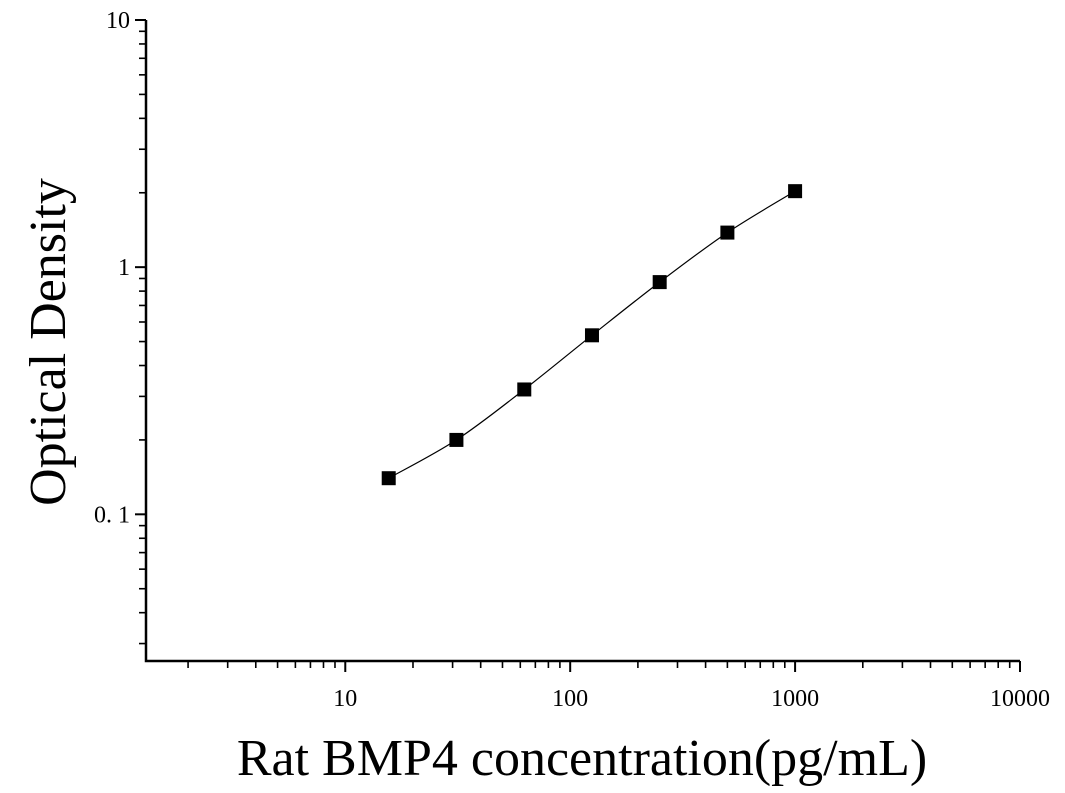 This screenshot has height=793, width=1065. What do you see at coordinates (124, 268) in the screenshot?
I see `y-tick-label: 1` at bounding box center [124, 268].